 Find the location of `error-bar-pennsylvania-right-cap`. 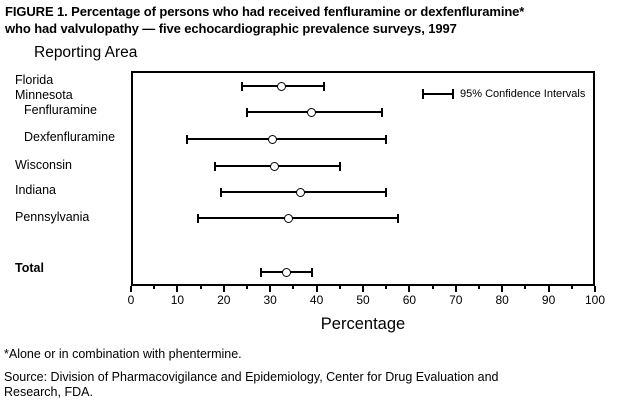

error-bar-pennsylvania-right-cap is located at coordinates (397, 218).